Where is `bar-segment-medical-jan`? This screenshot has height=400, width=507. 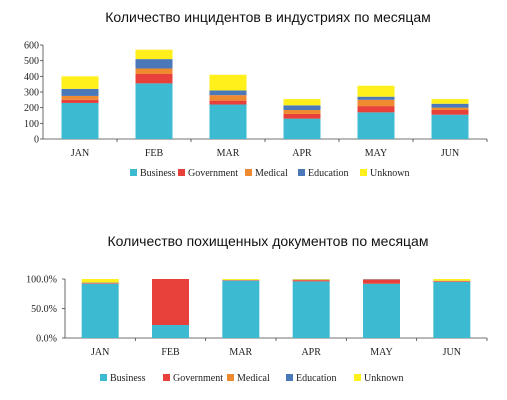
bar-segment-medical-jan is located at coordinates (80, 97).